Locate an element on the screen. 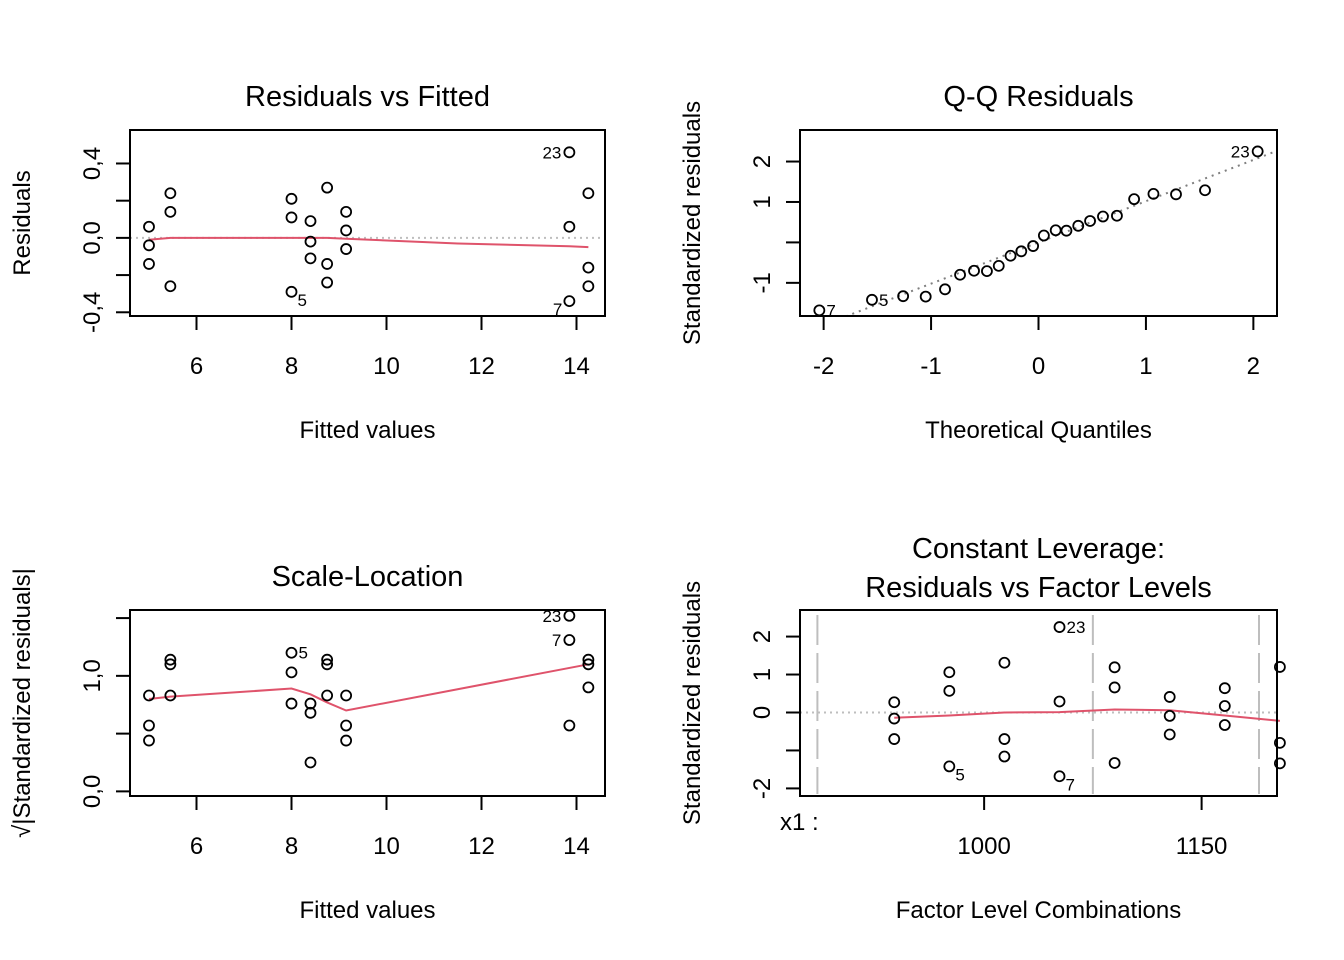  x-axis-label: Factor Level Combinations is located at coordinates (1038, 910).